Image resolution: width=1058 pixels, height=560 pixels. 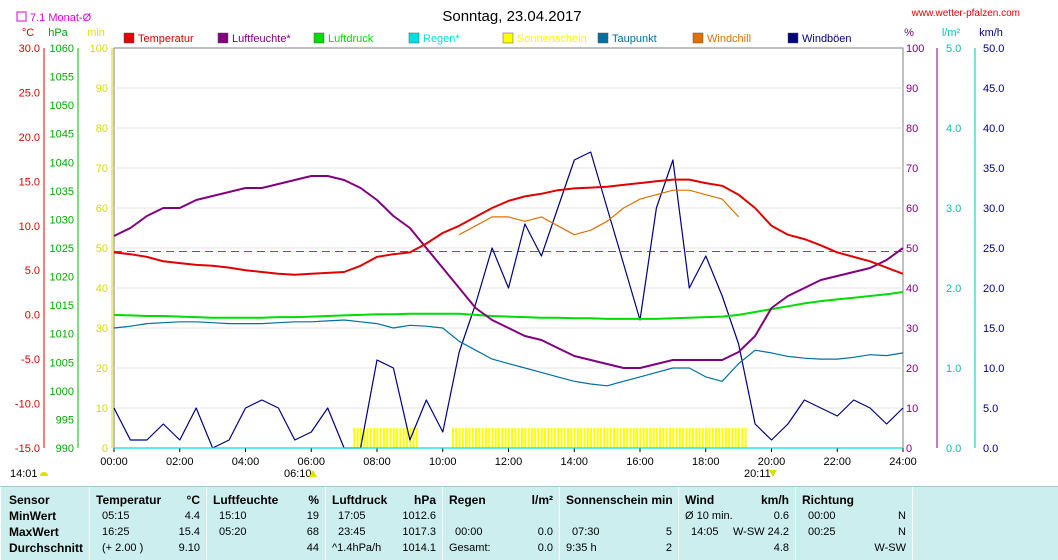 I want to click on stats-hum-max-value: 68, so click(x=312, y=532).